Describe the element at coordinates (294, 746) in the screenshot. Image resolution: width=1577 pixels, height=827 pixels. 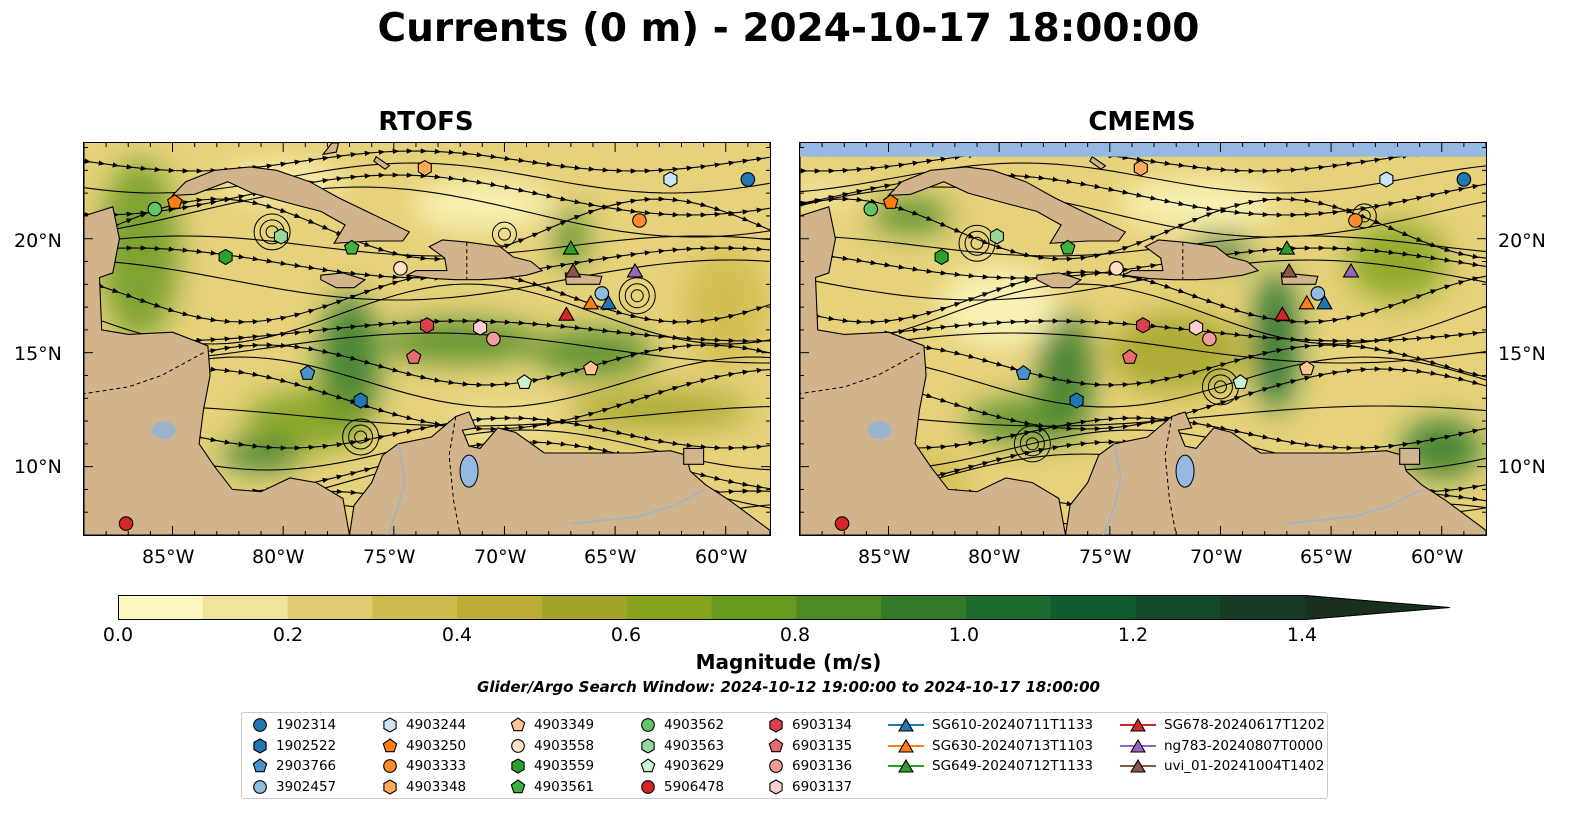
I see `legend-item: 1902522` at that location.